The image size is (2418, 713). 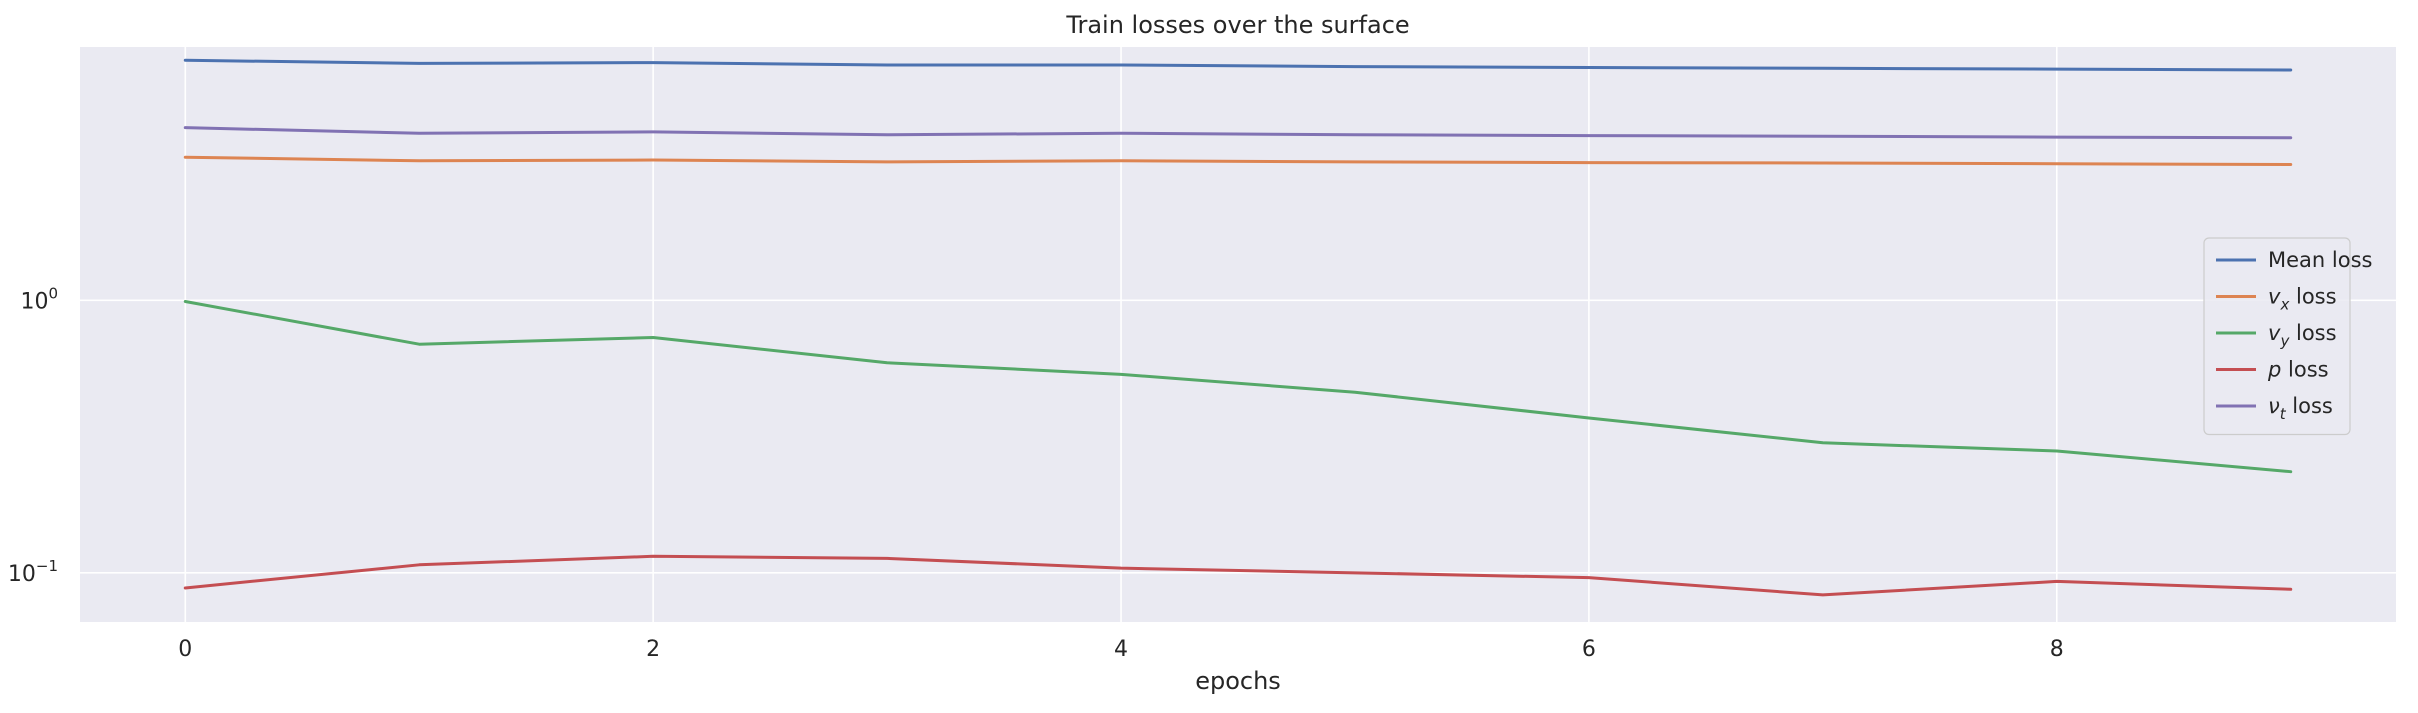 I want to click on y-tick-label: 10⁰, so click(x=39, y=299).